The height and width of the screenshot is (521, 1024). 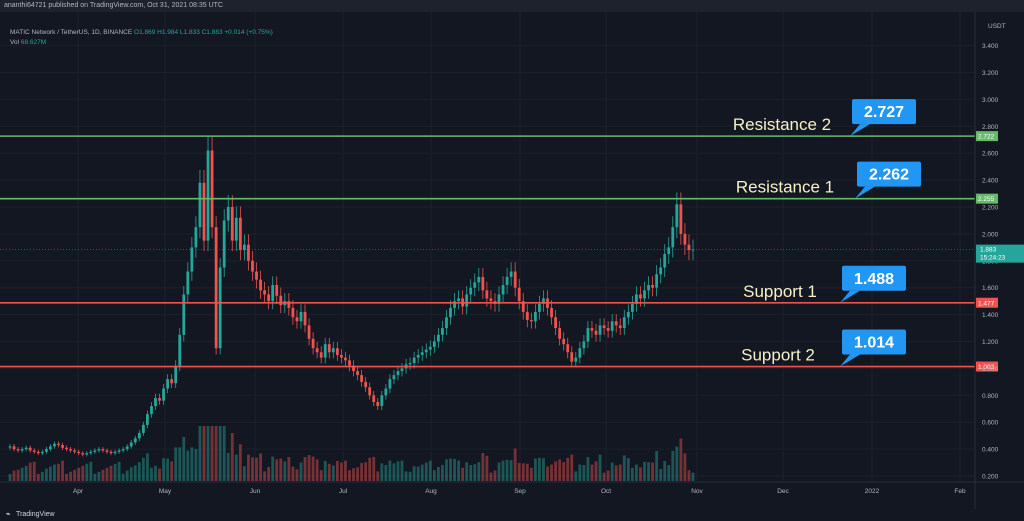 I want to click on price-tick-label: 2.600, so click(x=990, y=154).